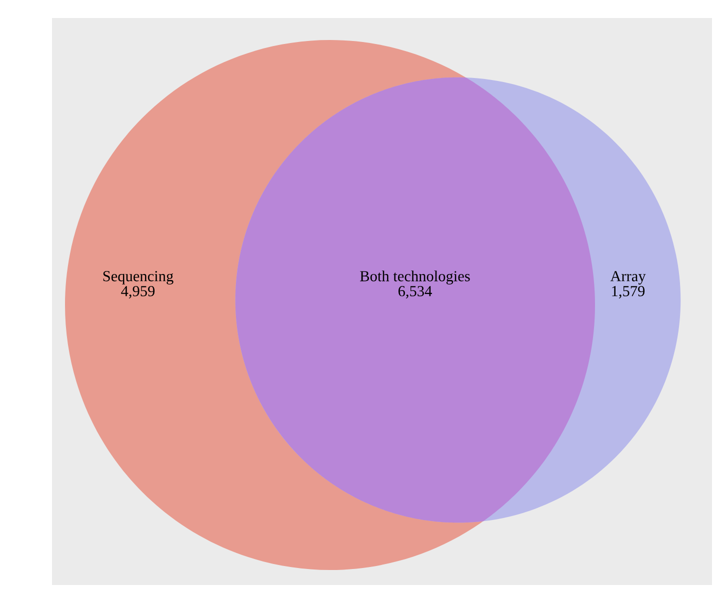  I want to click on data-label: 4,959, so click(138, 292).